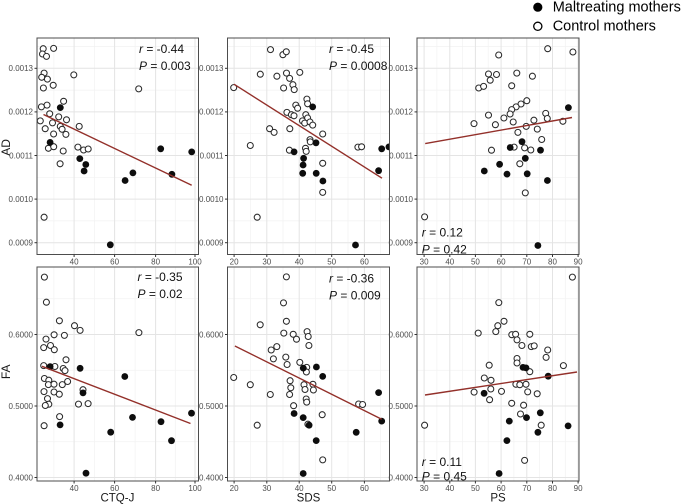 The image size is (685, 504). Describe the element at coordinates (161, 49) in the screenshot. I see `svg-text: r = -0.44` at that location.